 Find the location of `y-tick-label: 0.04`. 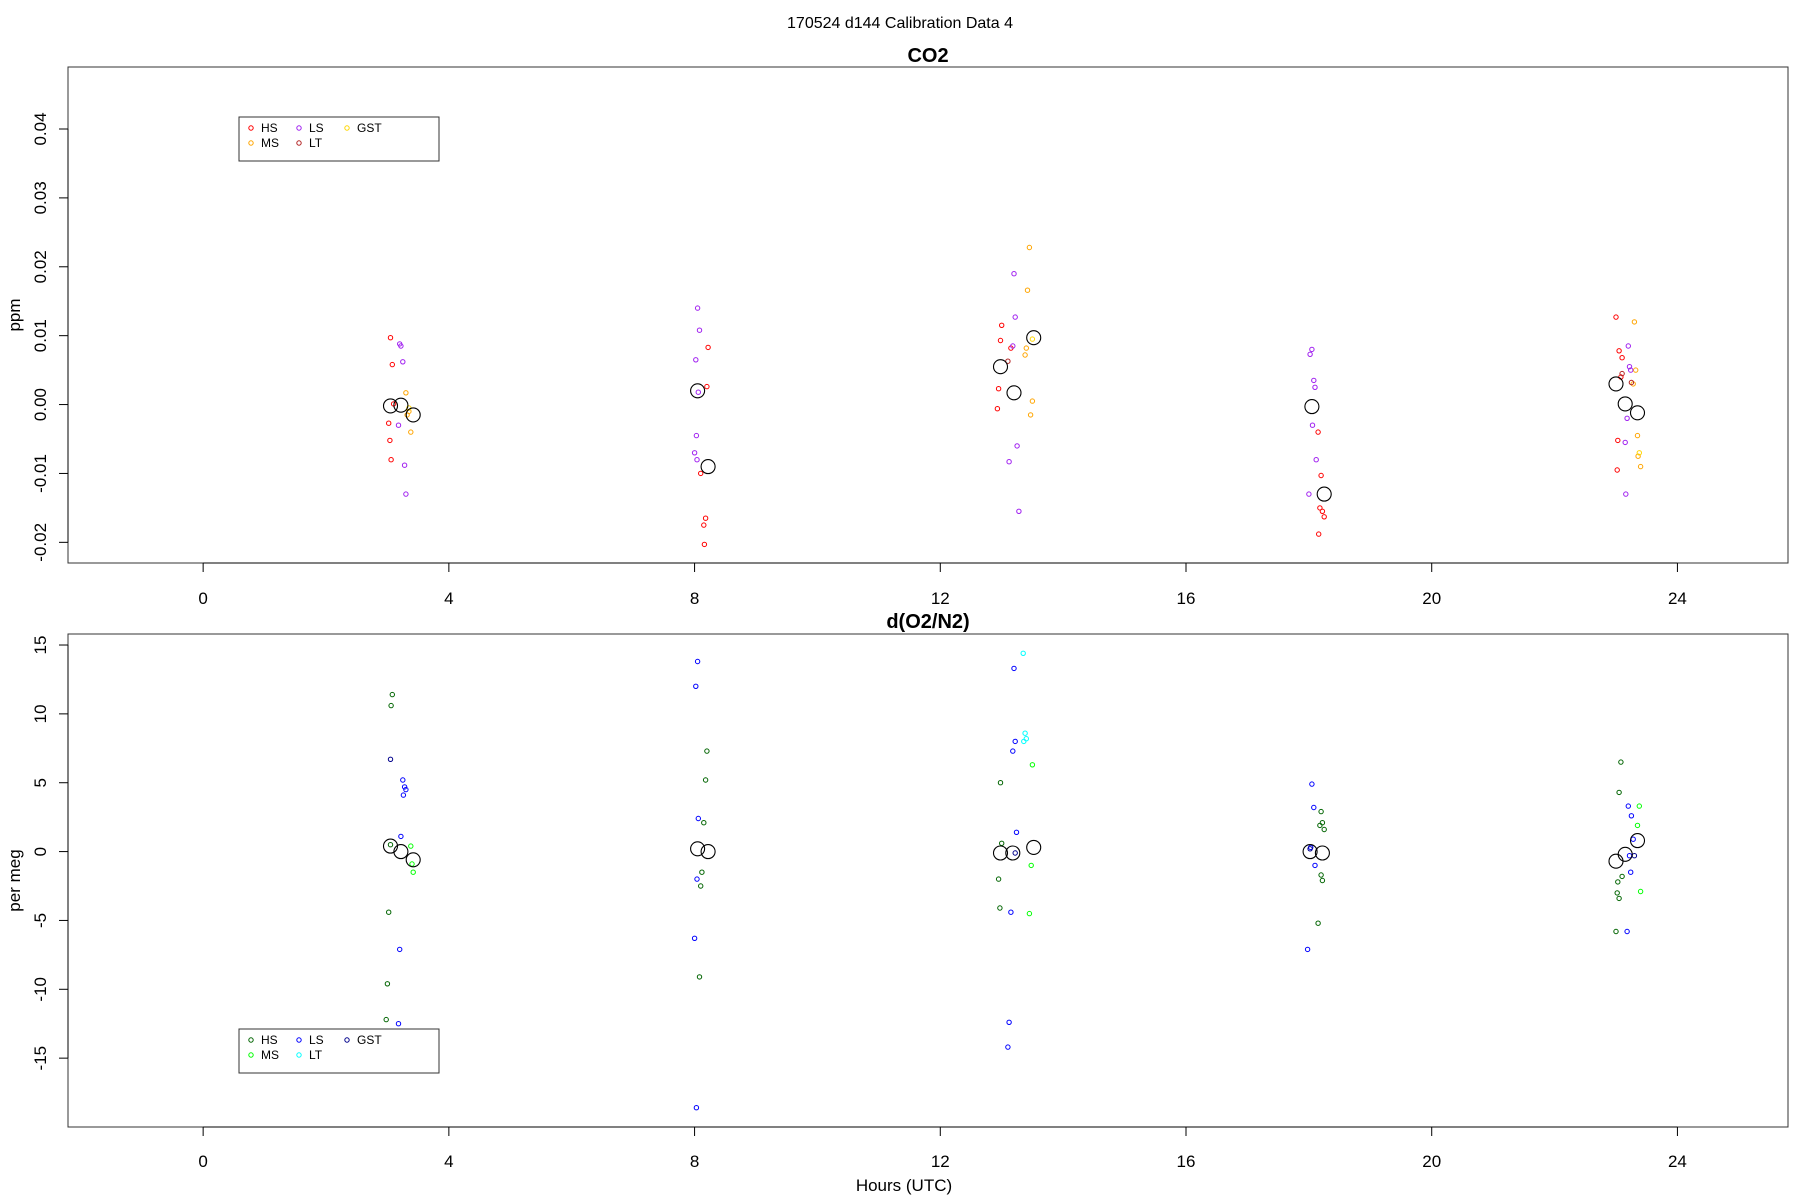

y-tick-label: 0.04 is located at coordinates (40, 128).